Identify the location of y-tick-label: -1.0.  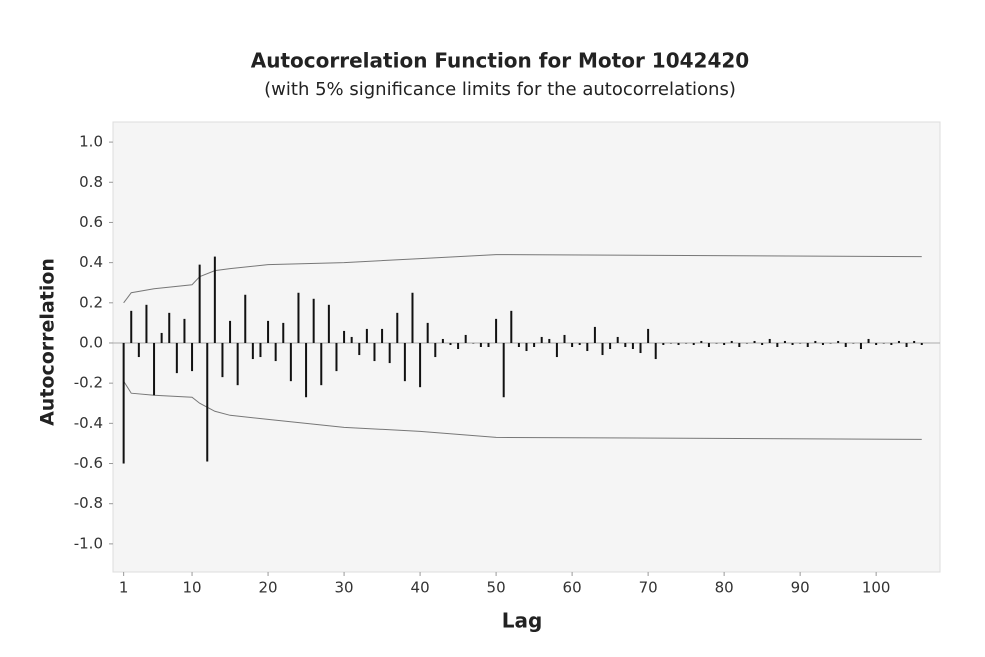
(88, 543).